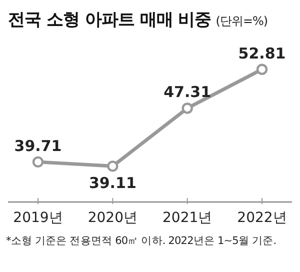  Describe the element at coordinates (187, 218) in the screenshot. I see `x-tick-label: 2021년` at that location.